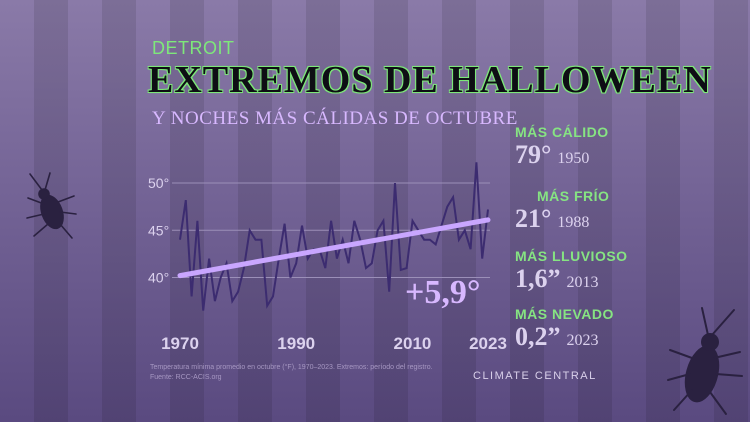  I want to click on city-kicker: DETROIT, so click(193, 48).